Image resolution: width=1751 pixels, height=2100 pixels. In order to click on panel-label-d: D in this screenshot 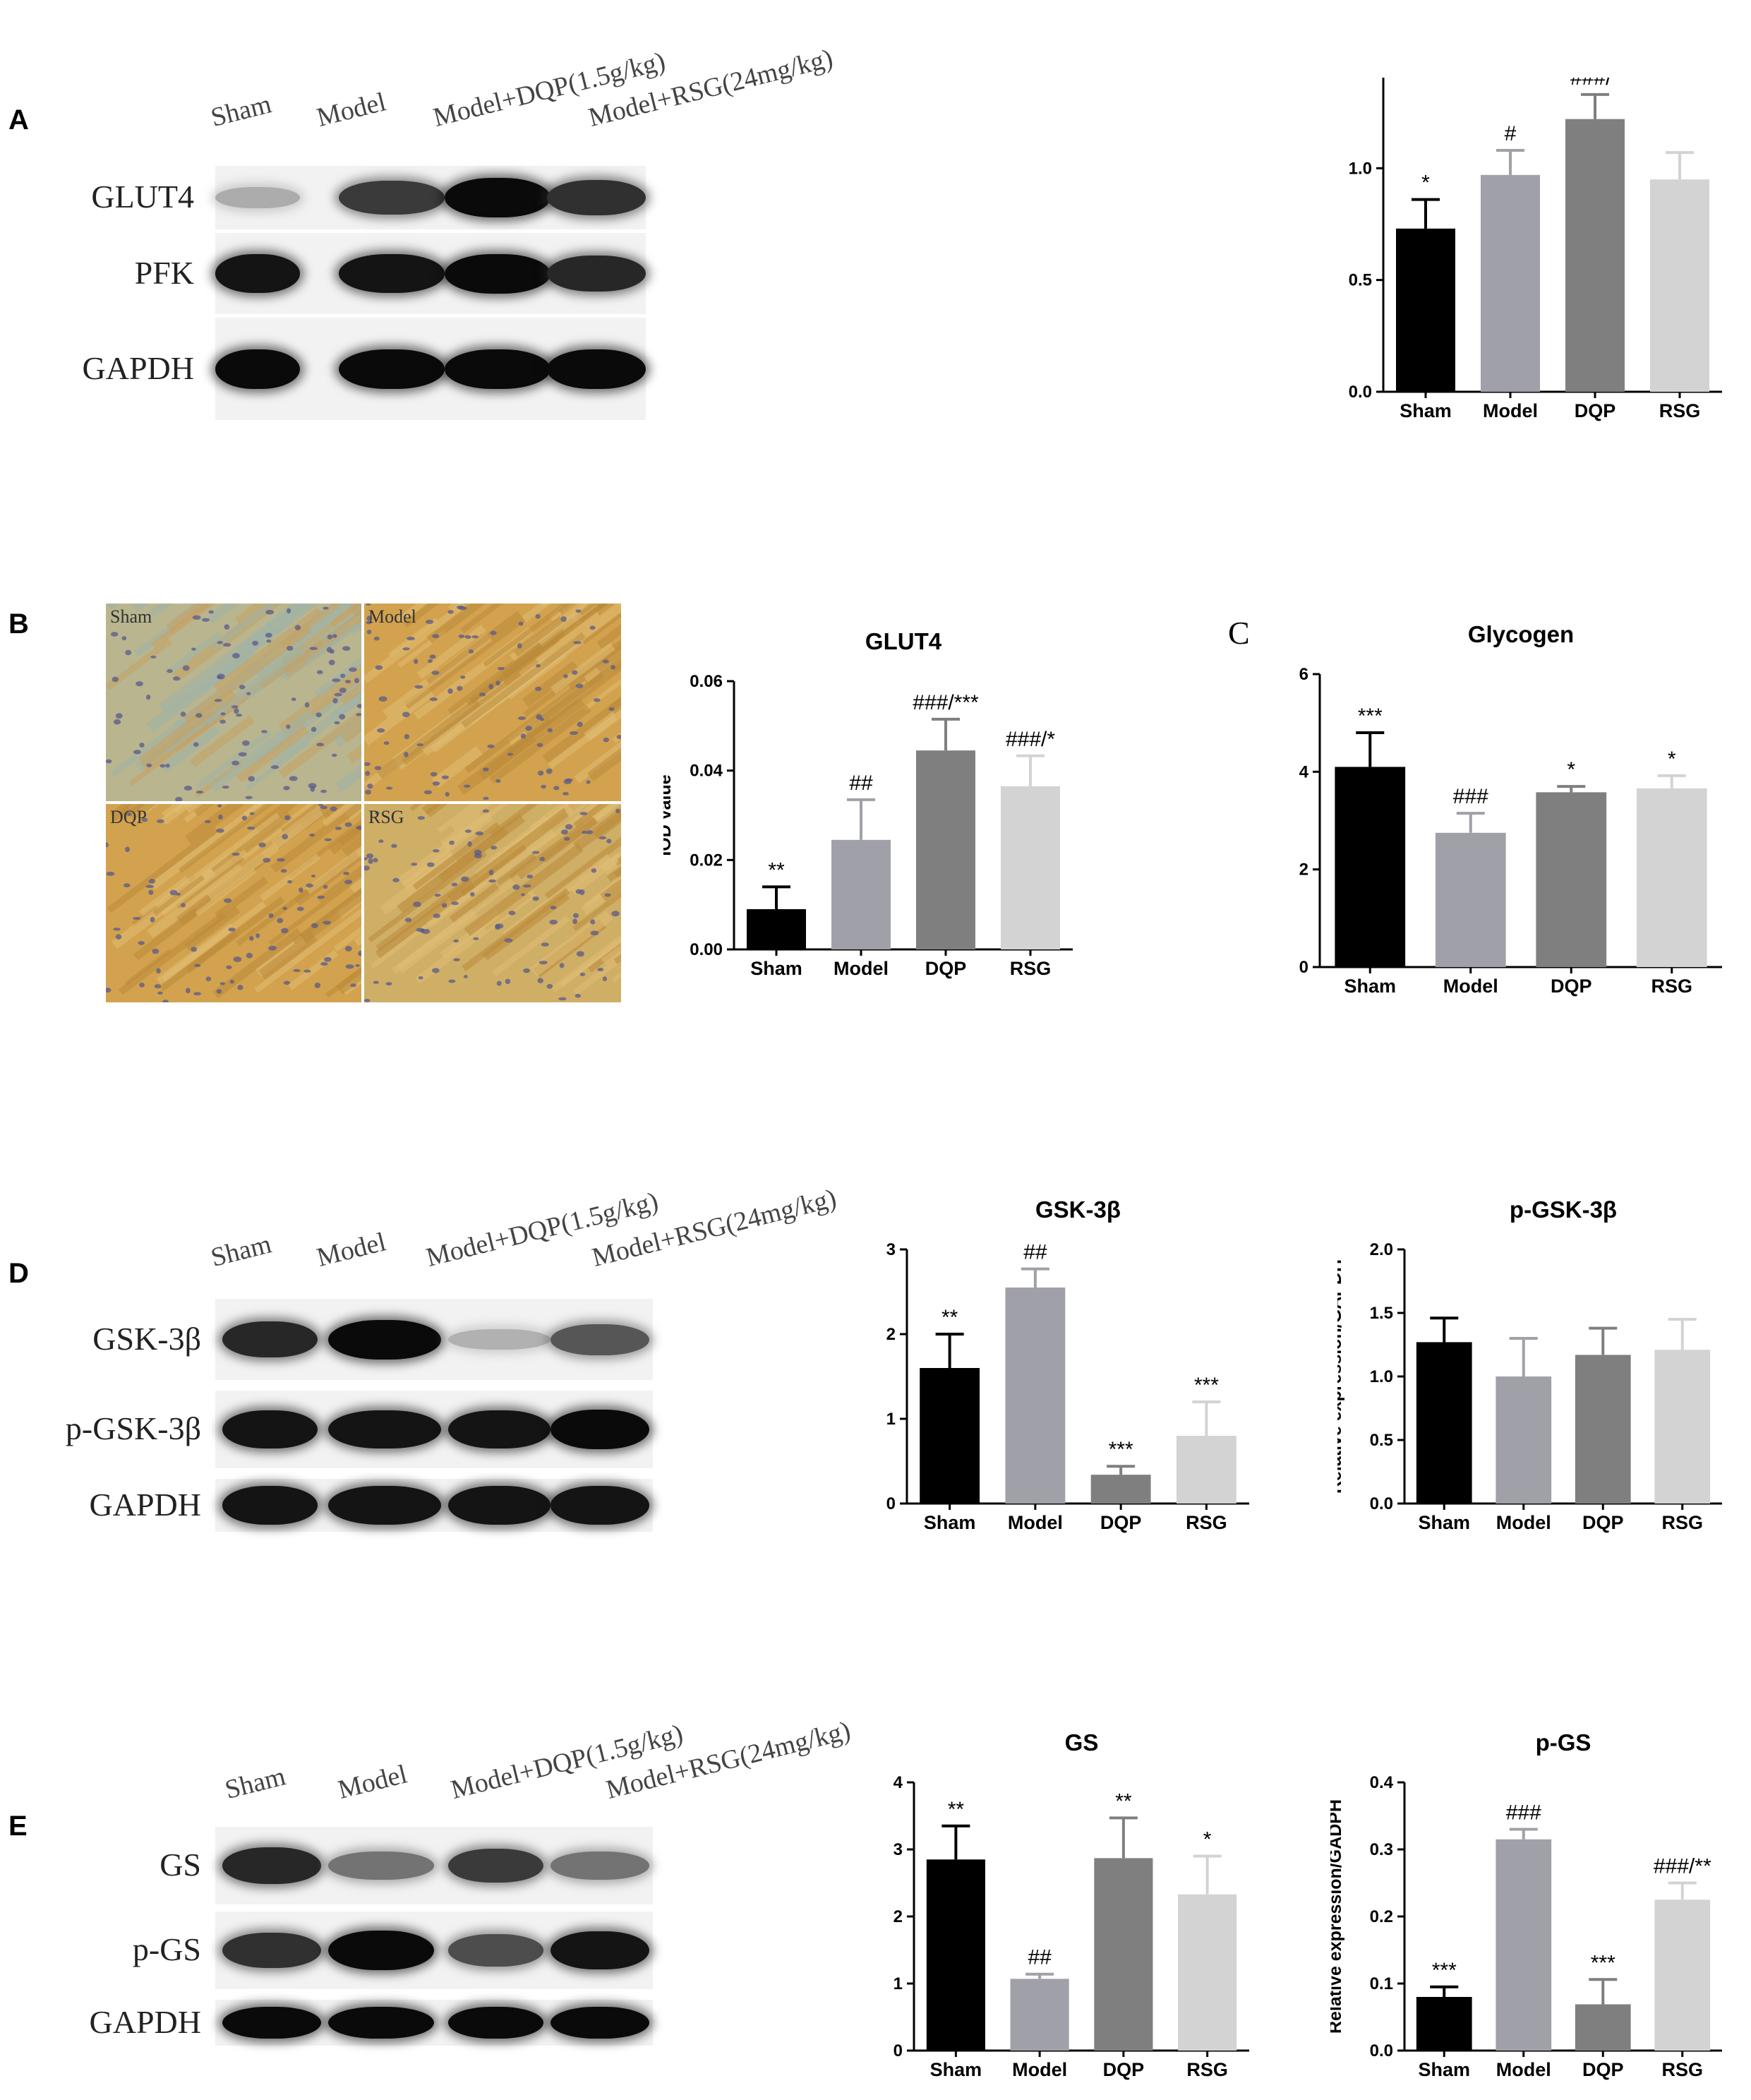, I will do `click(18, 1273)`.